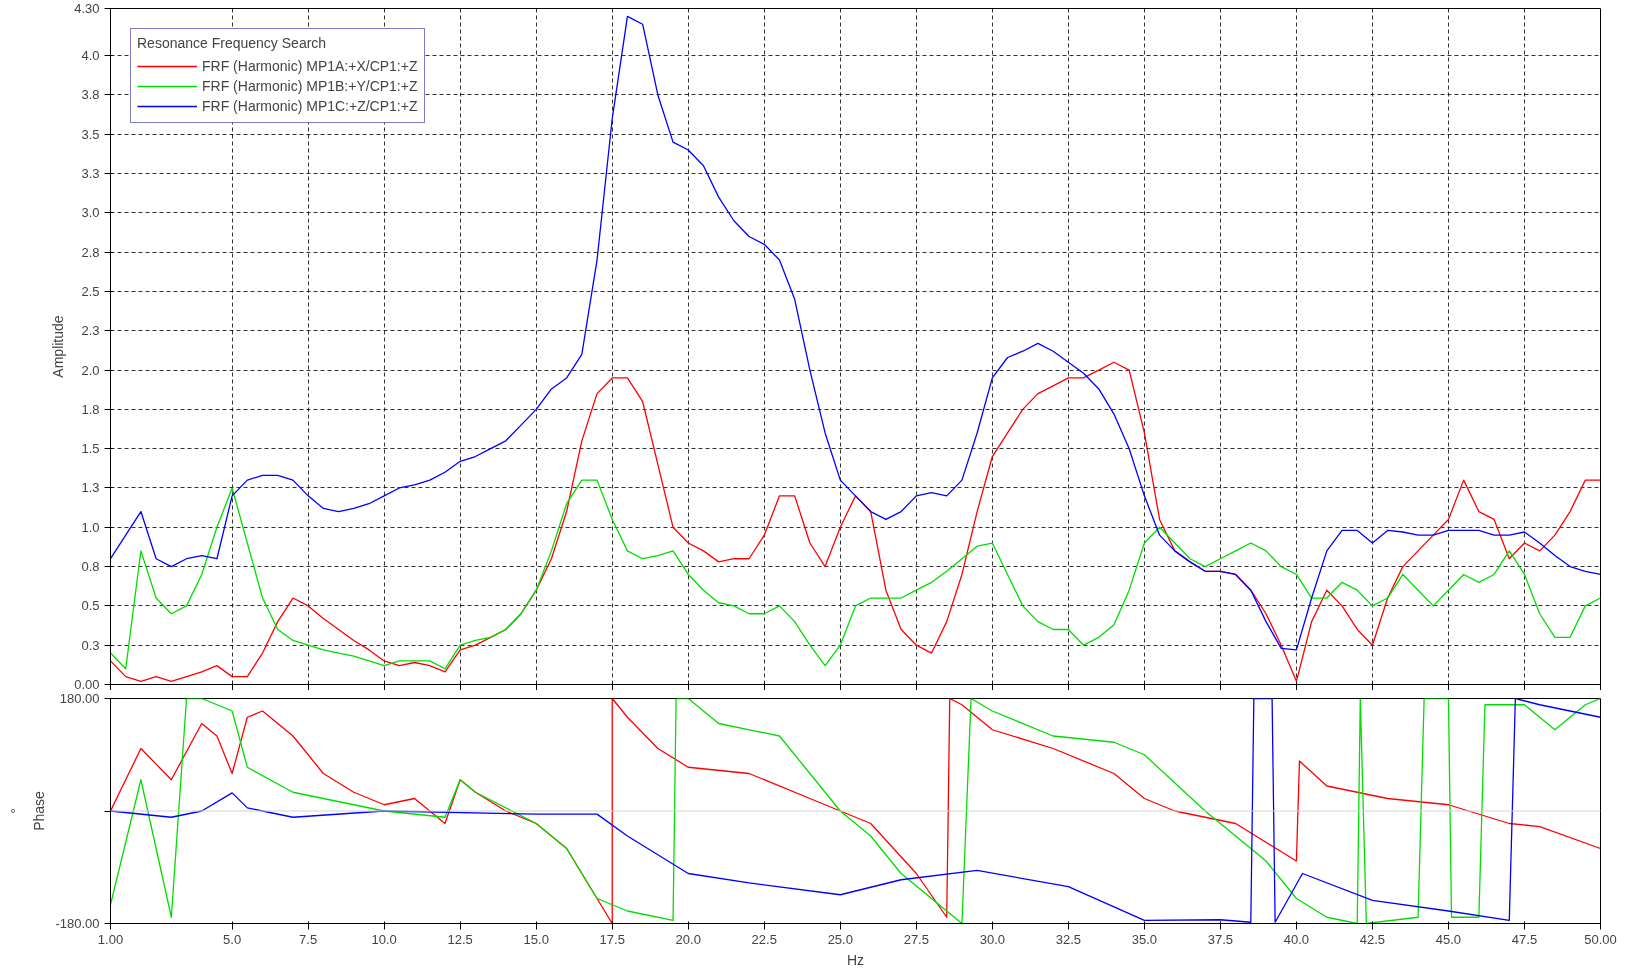  What do you see at coordinates (90, 567) in the screenshot?
I see `y-tick-label: 0.8` at bounding box center [90, 567].